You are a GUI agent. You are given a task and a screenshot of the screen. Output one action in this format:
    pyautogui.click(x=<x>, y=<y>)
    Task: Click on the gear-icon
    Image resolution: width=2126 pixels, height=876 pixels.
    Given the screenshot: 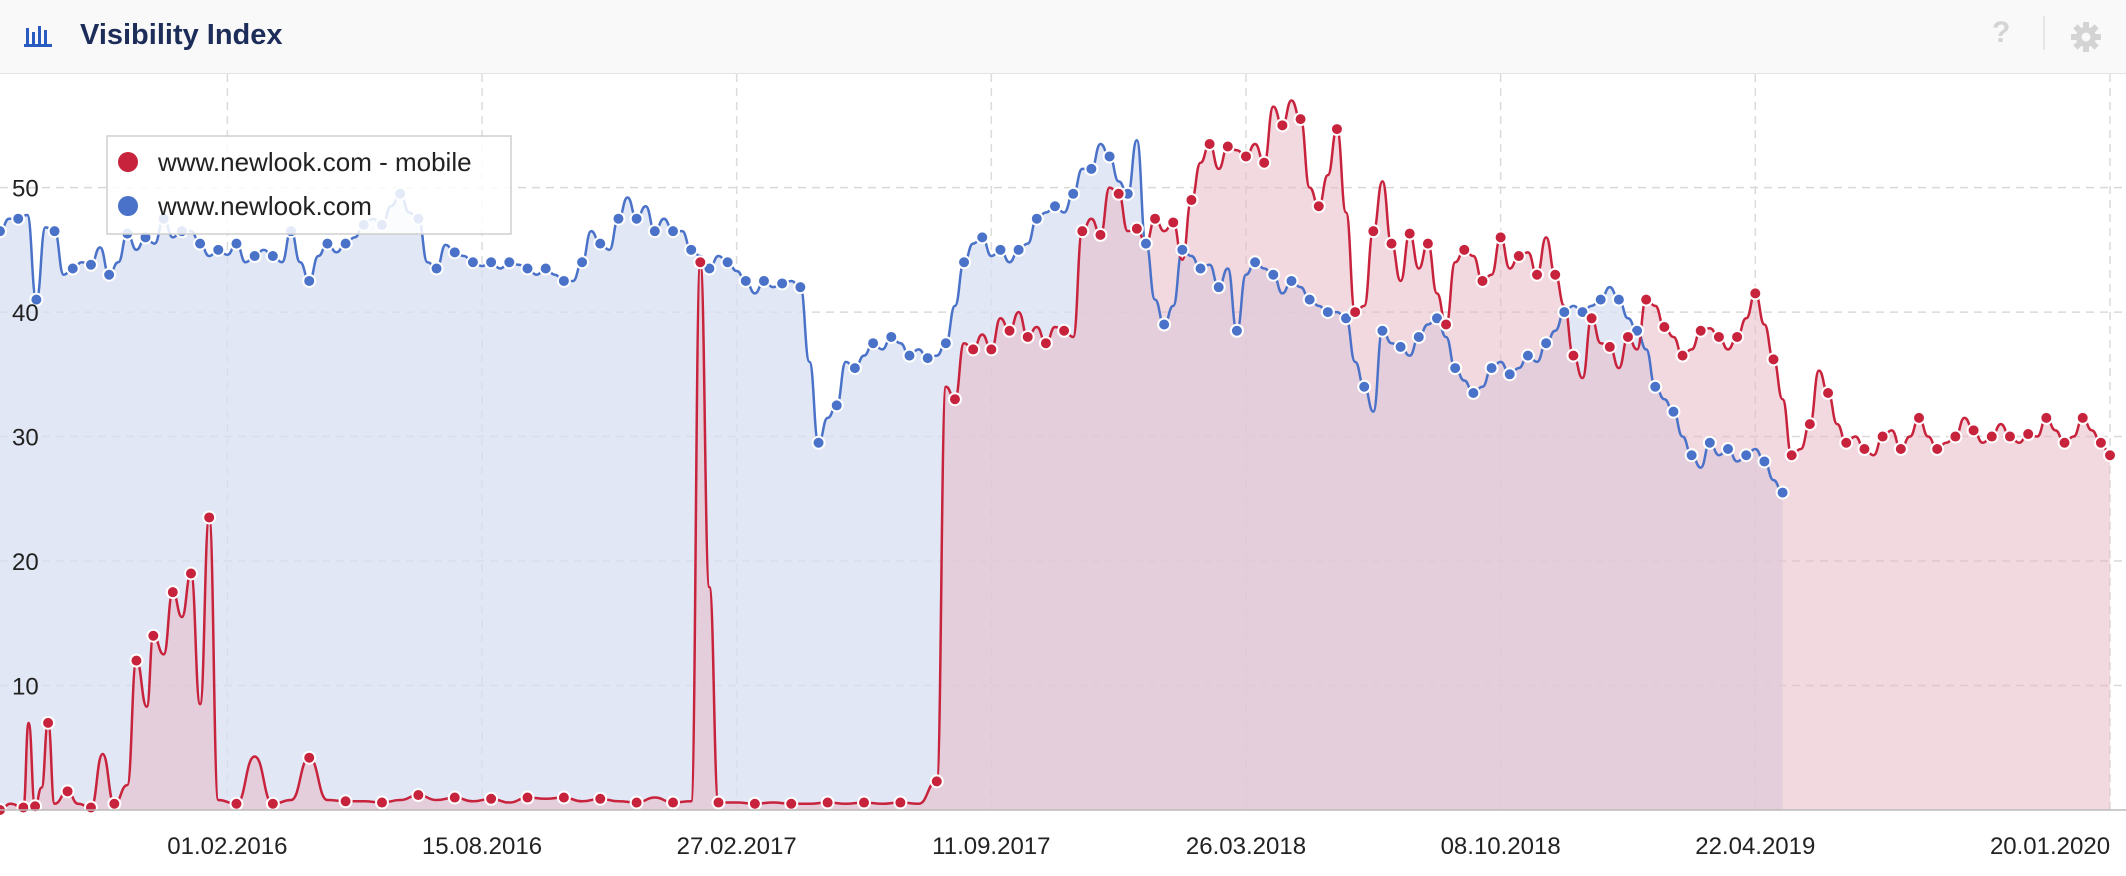 What is the action you would take?
    pyautogui.click(x=2086, y=37)
    